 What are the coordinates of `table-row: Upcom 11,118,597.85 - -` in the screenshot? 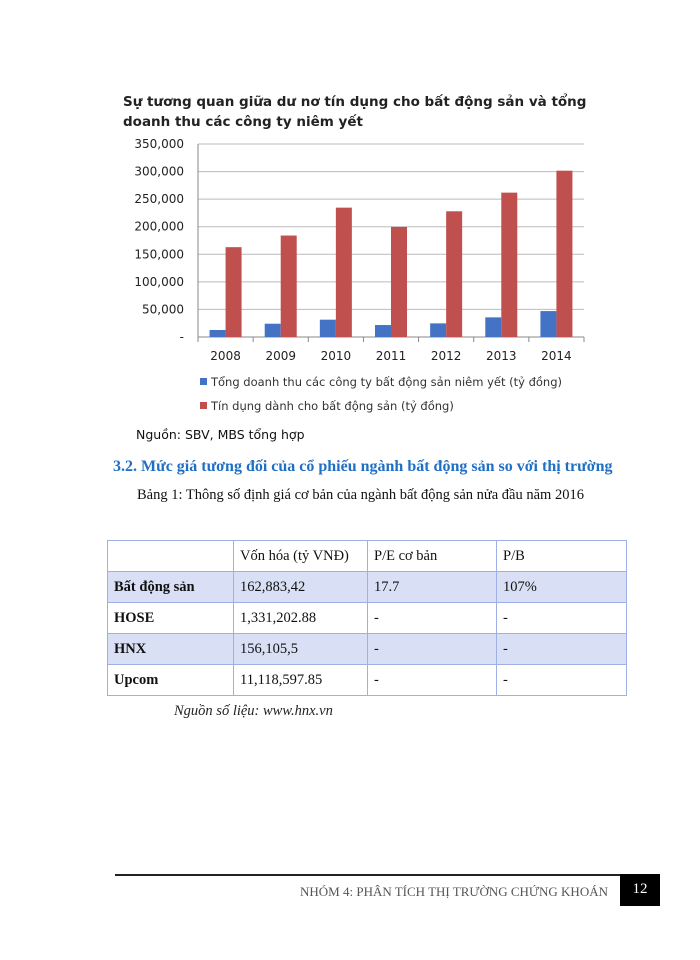 It's located at (367, 680).